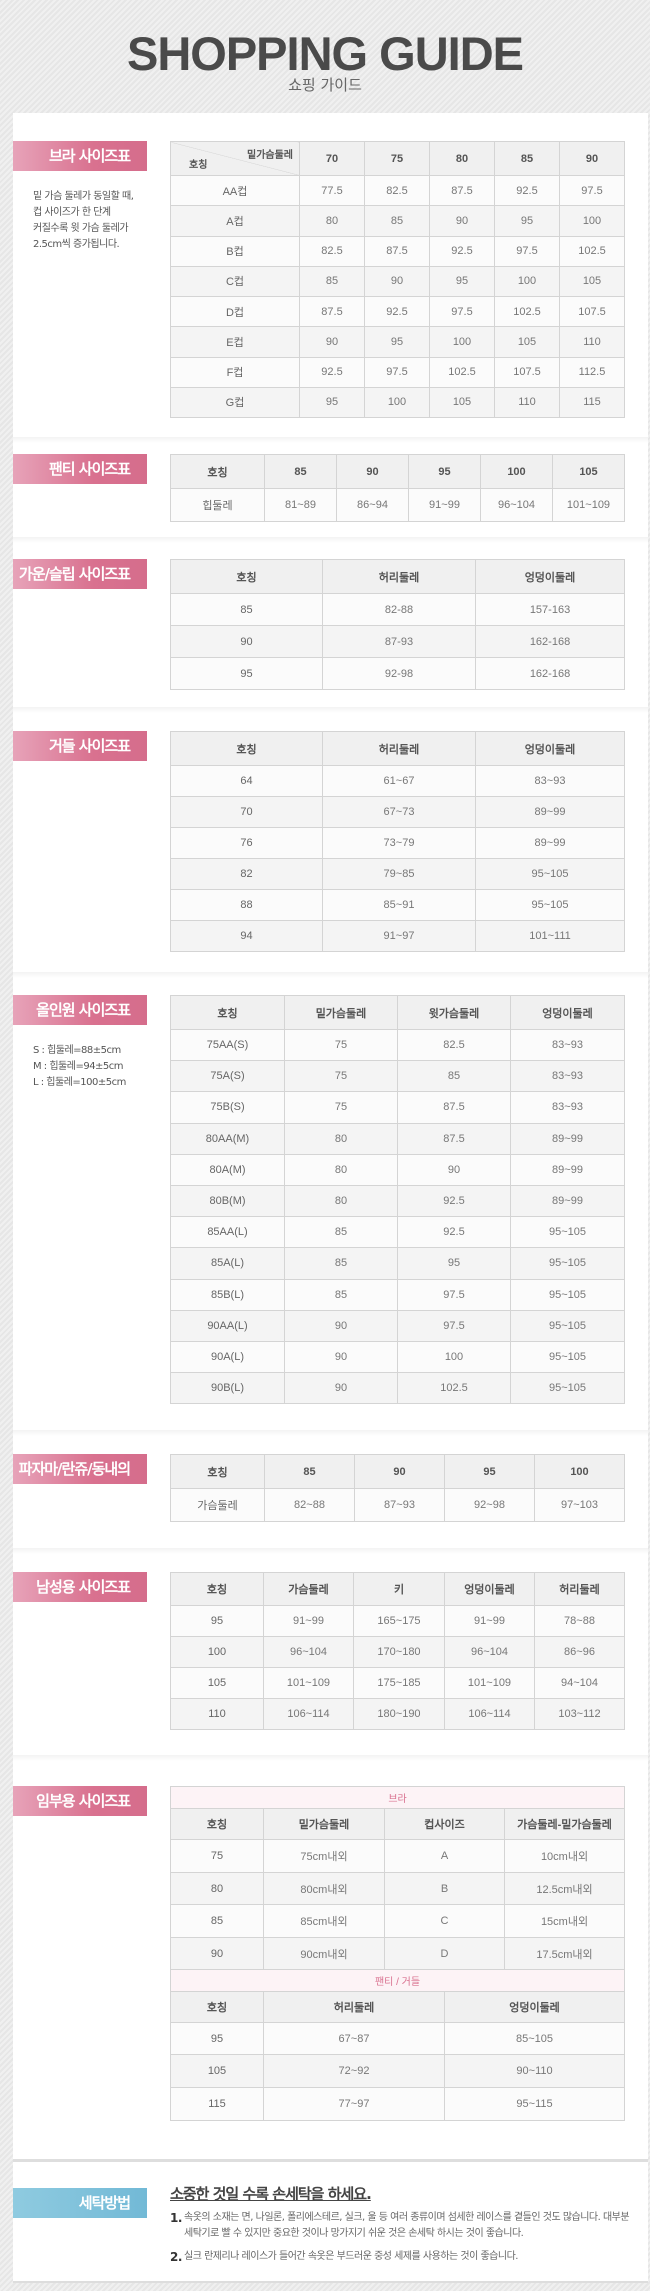 The height and width of the screenshot is (2291, 650). I want to click on value-cell: 79~85, so click(399, 874).